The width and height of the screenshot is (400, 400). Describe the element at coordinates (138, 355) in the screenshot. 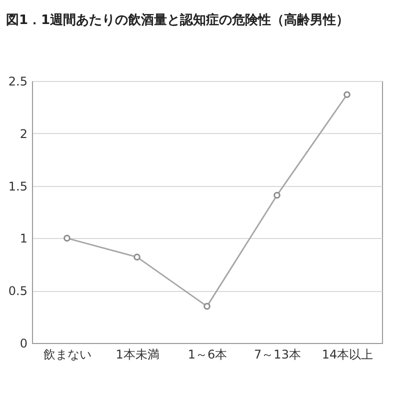

I see `x-tick-label: 1本未満` at that location.